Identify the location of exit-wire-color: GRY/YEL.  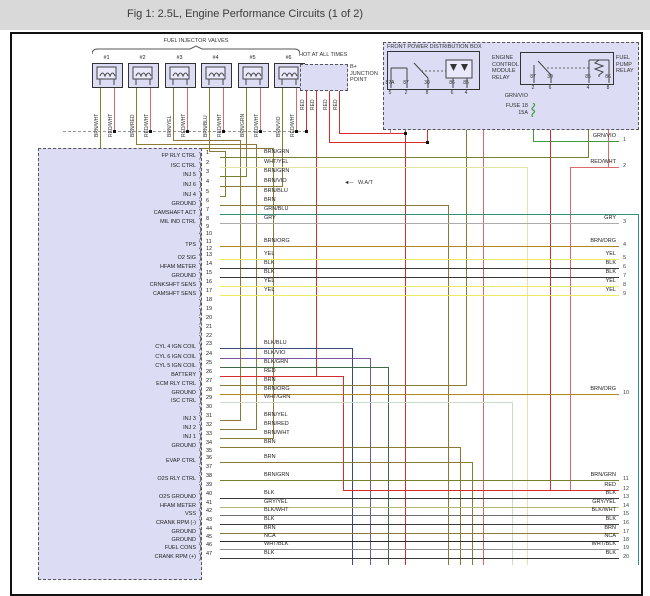
(604, 502).